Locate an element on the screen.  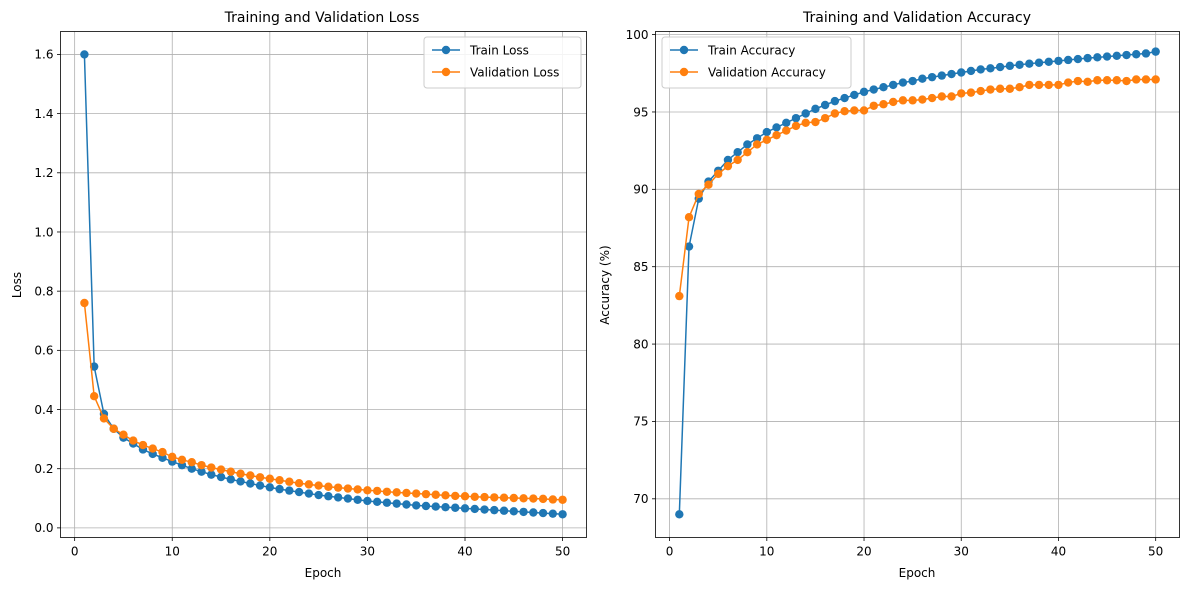
loss-y-tick-label: 0.2 is located at coordinates (43, 469).